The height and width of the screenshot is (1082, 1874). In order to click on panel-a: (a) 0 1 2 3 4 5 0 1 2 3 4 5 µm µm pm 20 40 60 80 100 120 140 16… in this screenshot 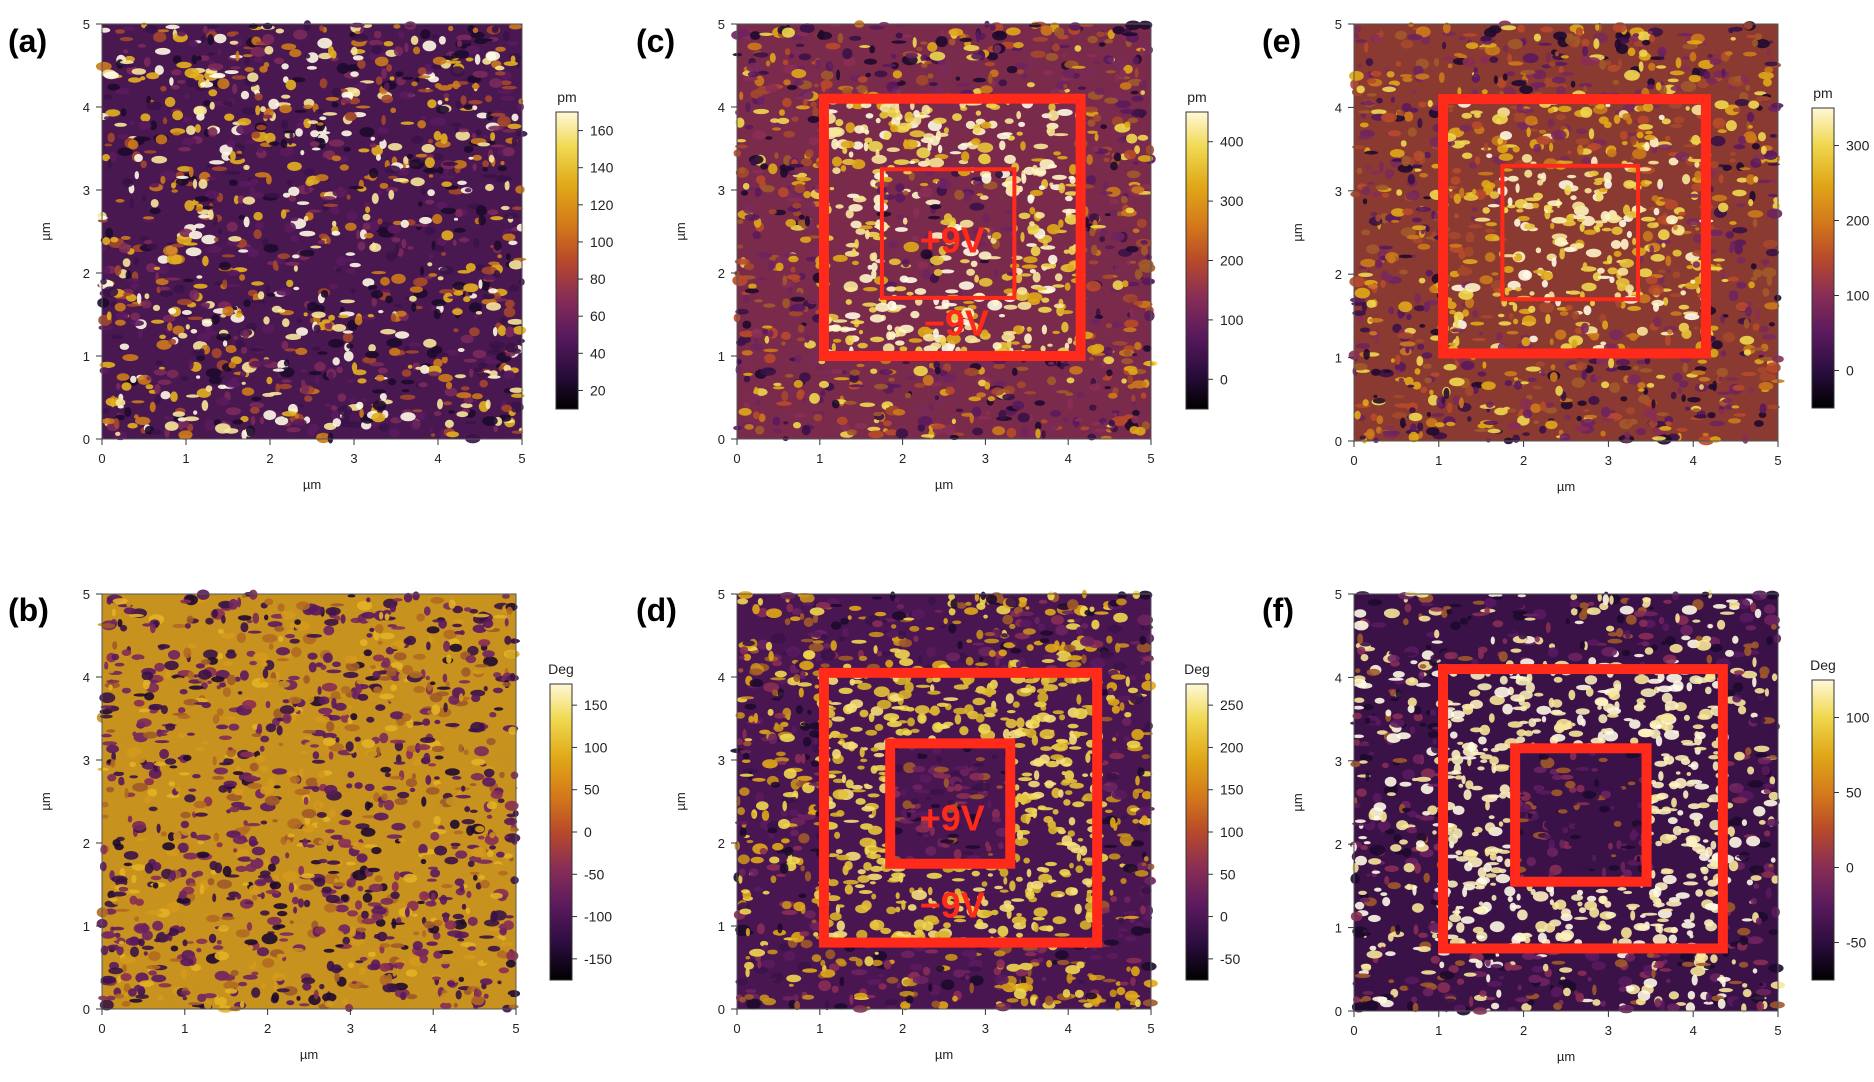, I will do `click(311, 254)`.